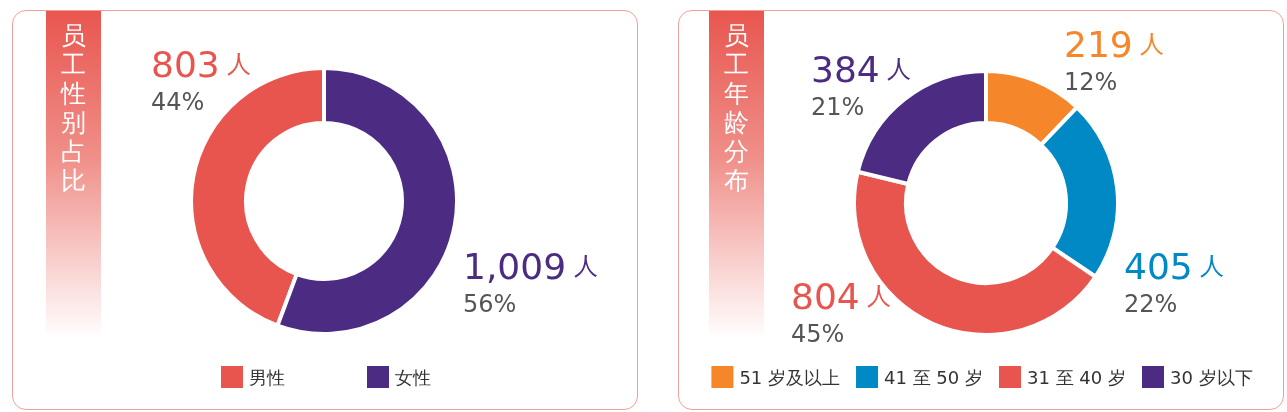 The height and width of the screenshot is (412, 1287). Describe the element at coordinates (1211, 377) in the screenshot. I see `legend-label: 30 岁以下` at that location.